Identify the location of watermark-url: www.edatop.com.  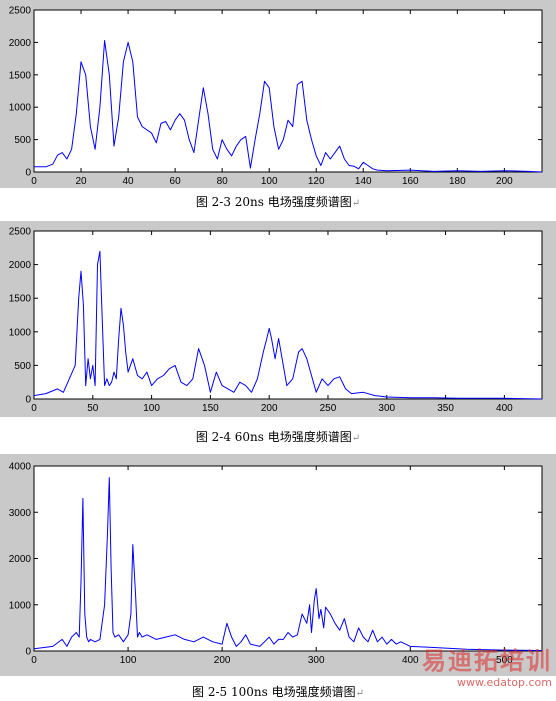
(504, 682).